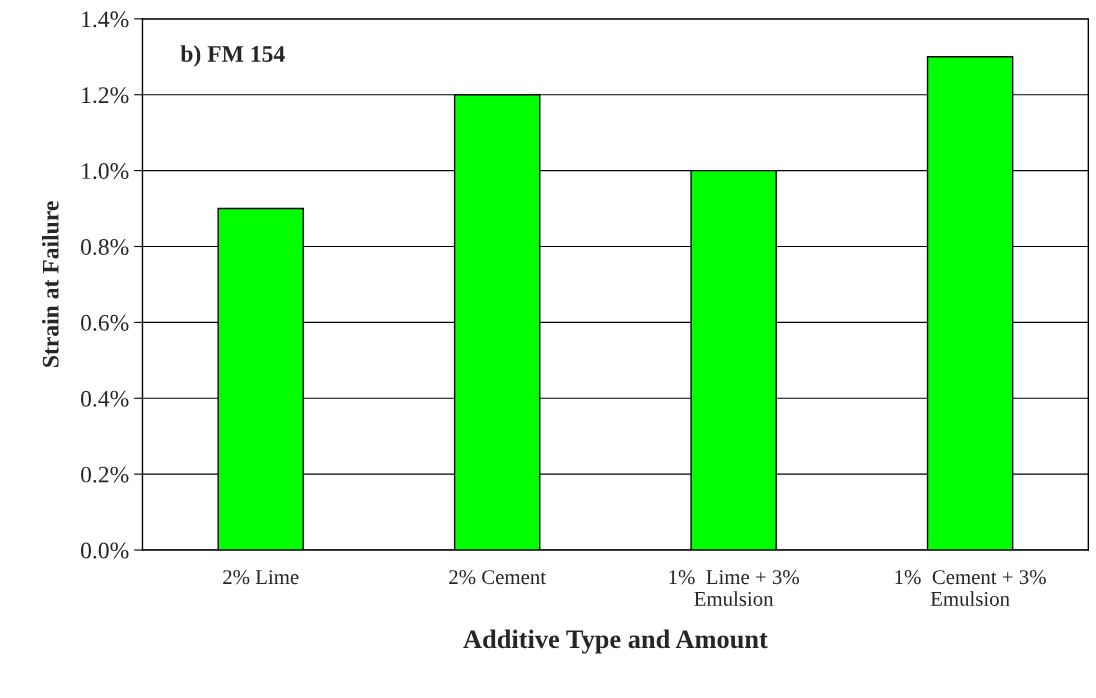 The image size is (1096, 698). I want to click on x-tick-label: 2% Cement, so click(497, 577).